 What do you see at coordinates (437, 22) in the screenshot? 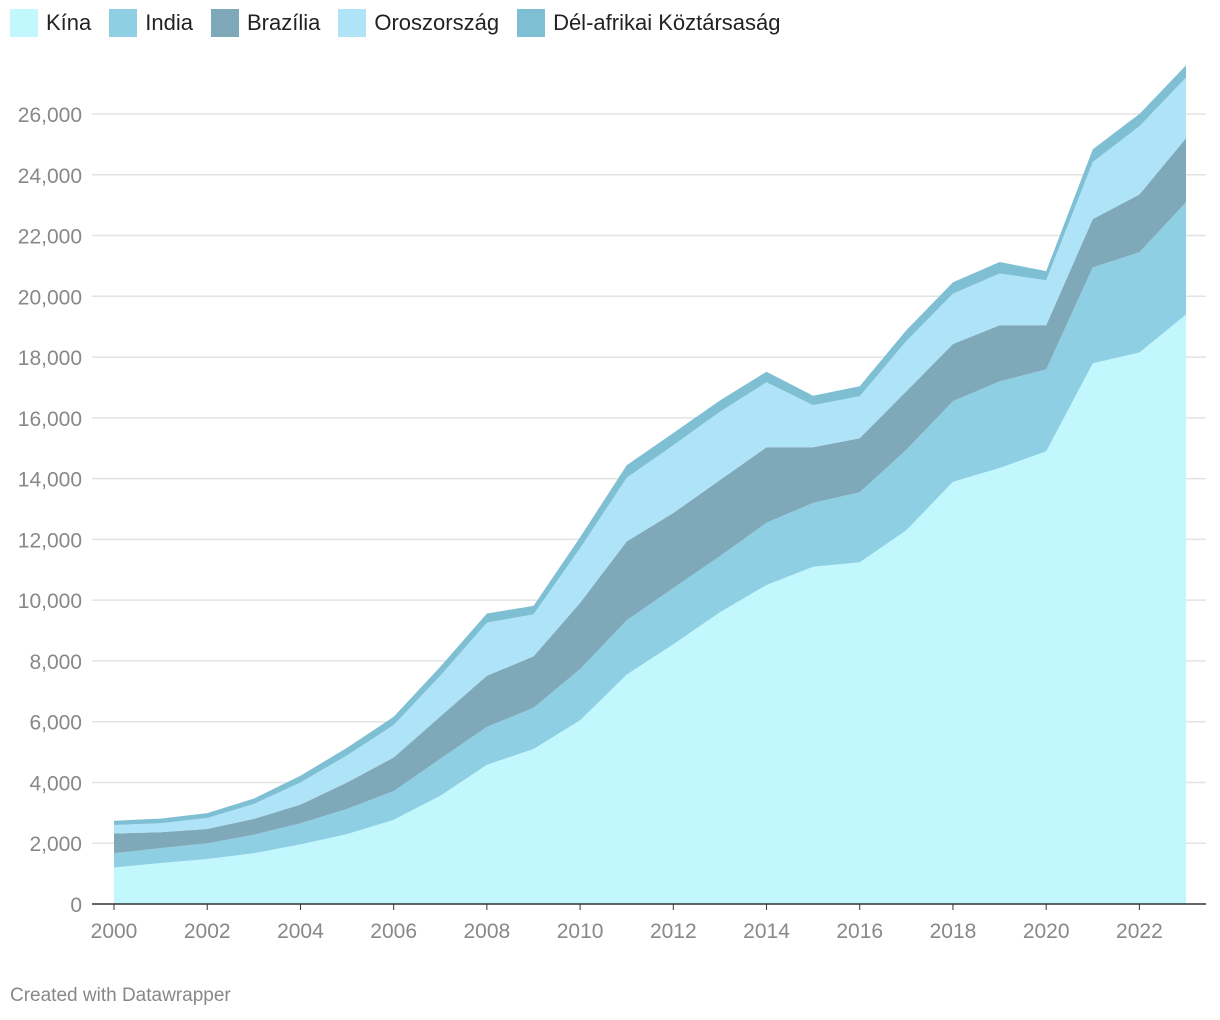
I see `legend-label: Oroszország` at bounding box center [437, 22].